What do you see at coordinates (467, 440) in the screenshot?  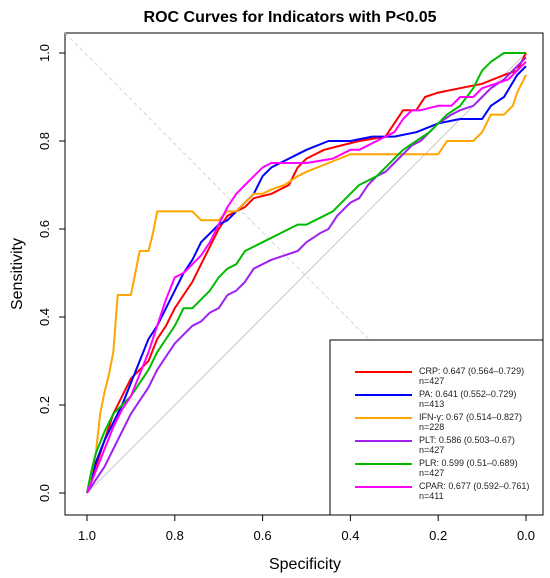 I see `legend-label-plt: PLT: 0.586 (0.503–0.67)` at bounding box center [467, 440].